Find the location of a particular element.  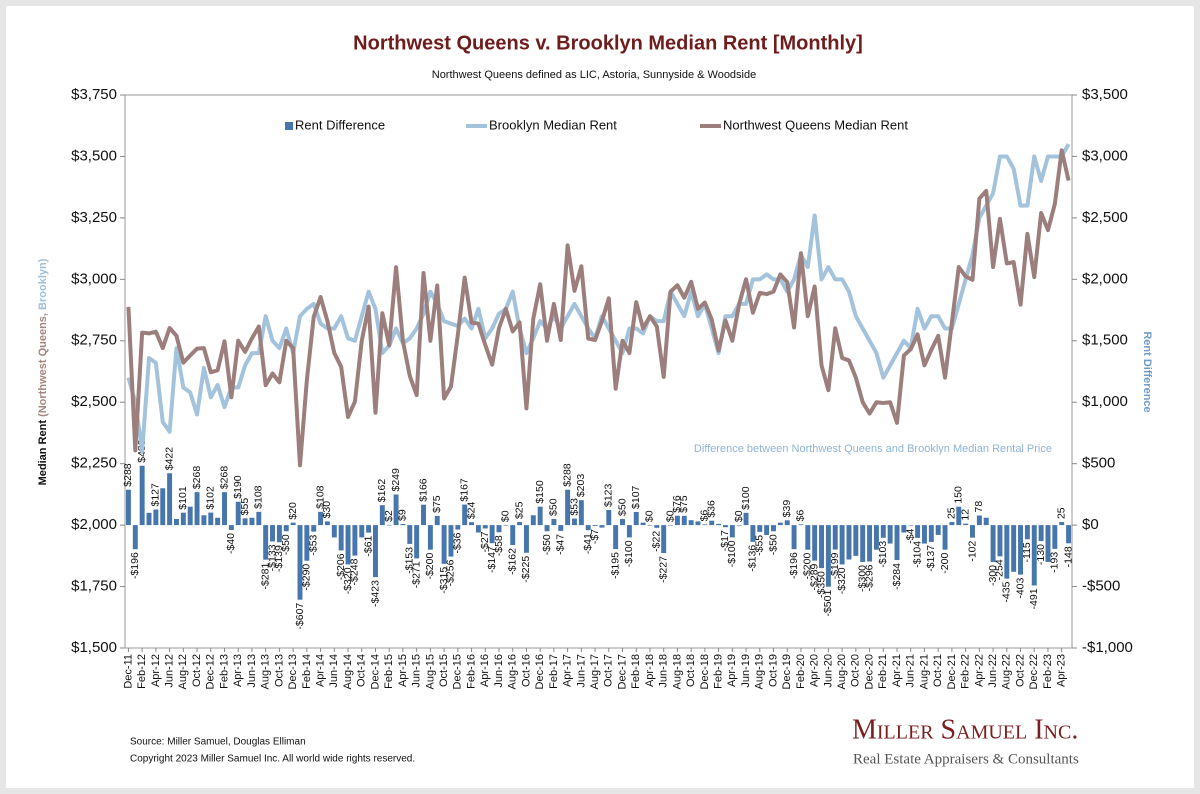

x-tick-label: Dec-15 is located at coordinates (458, 671).